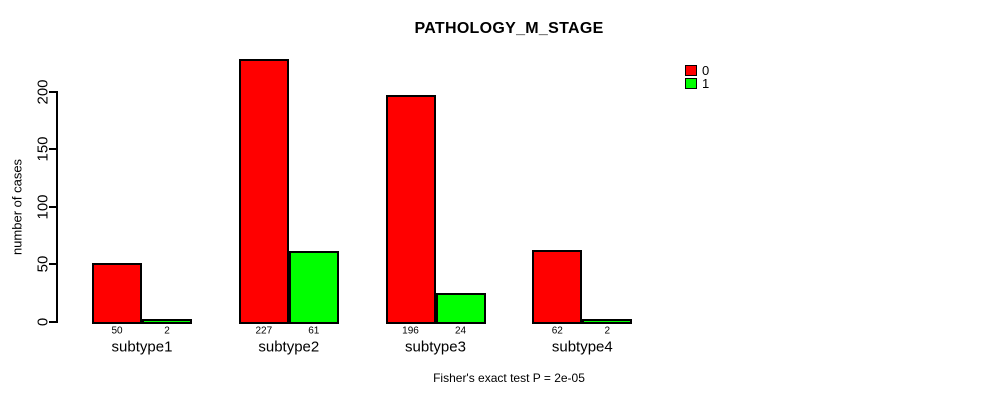  Describe the element at coordinates (43, 207) in the screenshot. I see `y-axis-tick-label: 100` at that location.